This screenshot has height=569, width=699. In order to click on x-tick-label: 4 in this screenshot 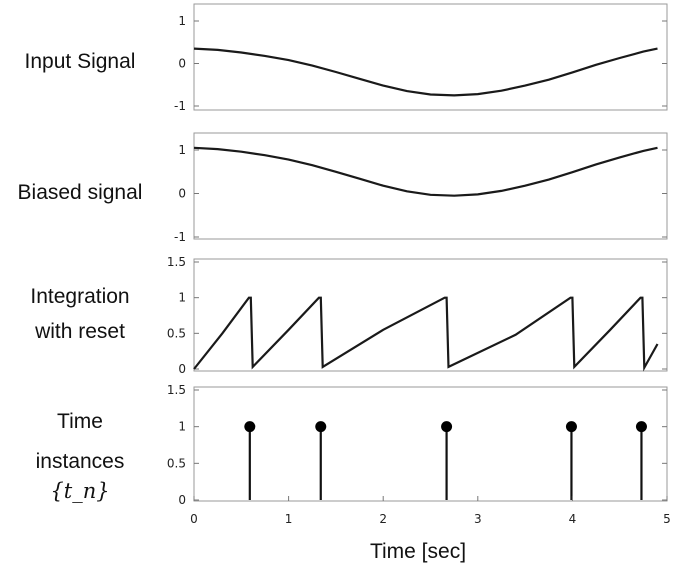, I will do `click(573, 519)`.